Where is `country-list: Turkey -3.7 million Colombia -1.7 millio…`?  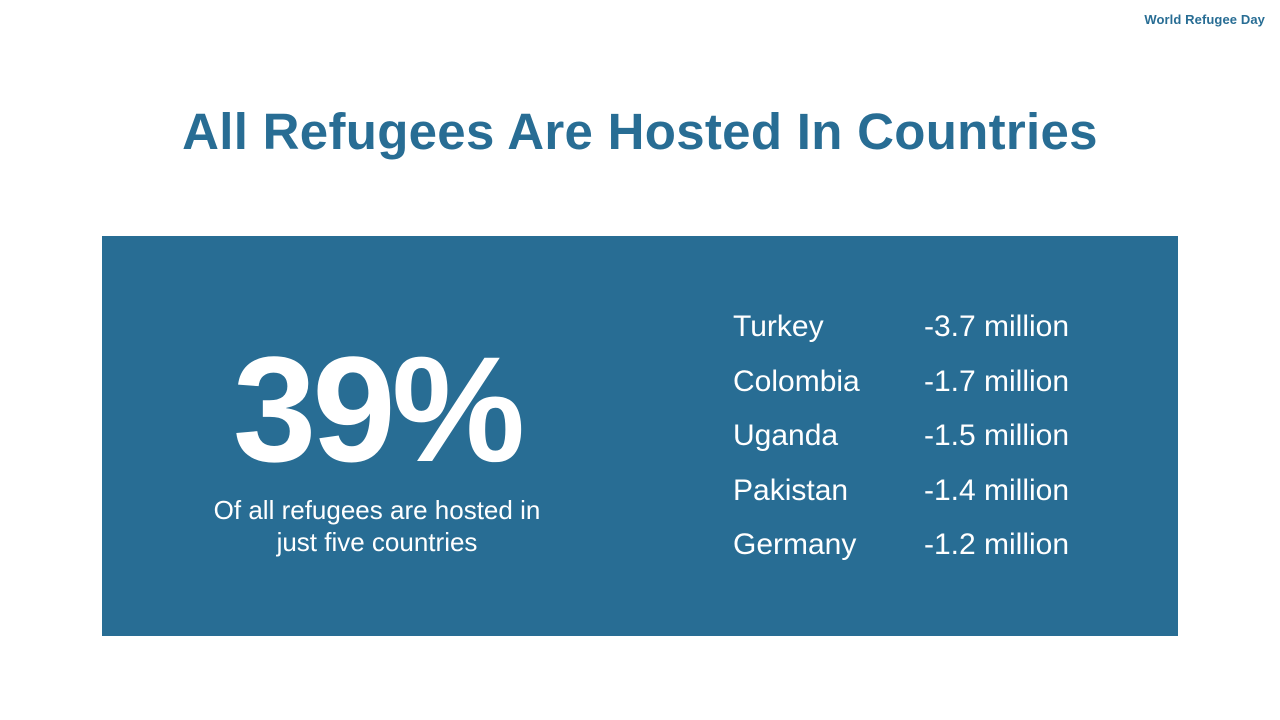 country-list: Turkey -3.7 million Colombia -1.7 millio… is located at coordinates (901, 443).